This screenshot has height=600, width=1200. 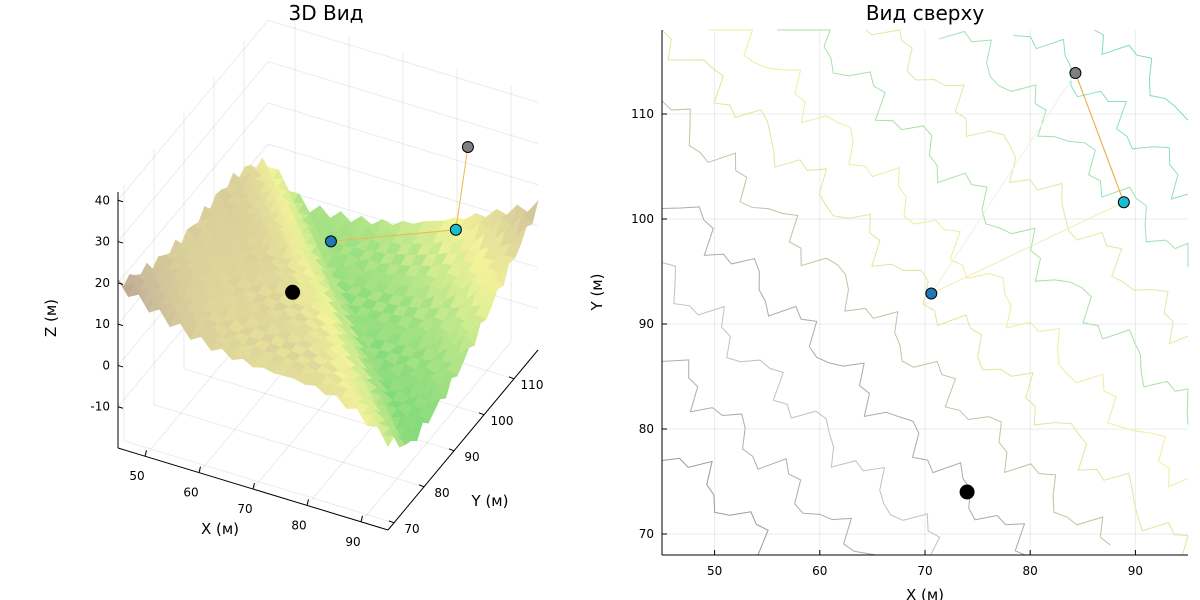 What do you see at coordinates (924, 571) in the screenshot?
I see `x-tick-label: 70` at bounding box center [924, 571].